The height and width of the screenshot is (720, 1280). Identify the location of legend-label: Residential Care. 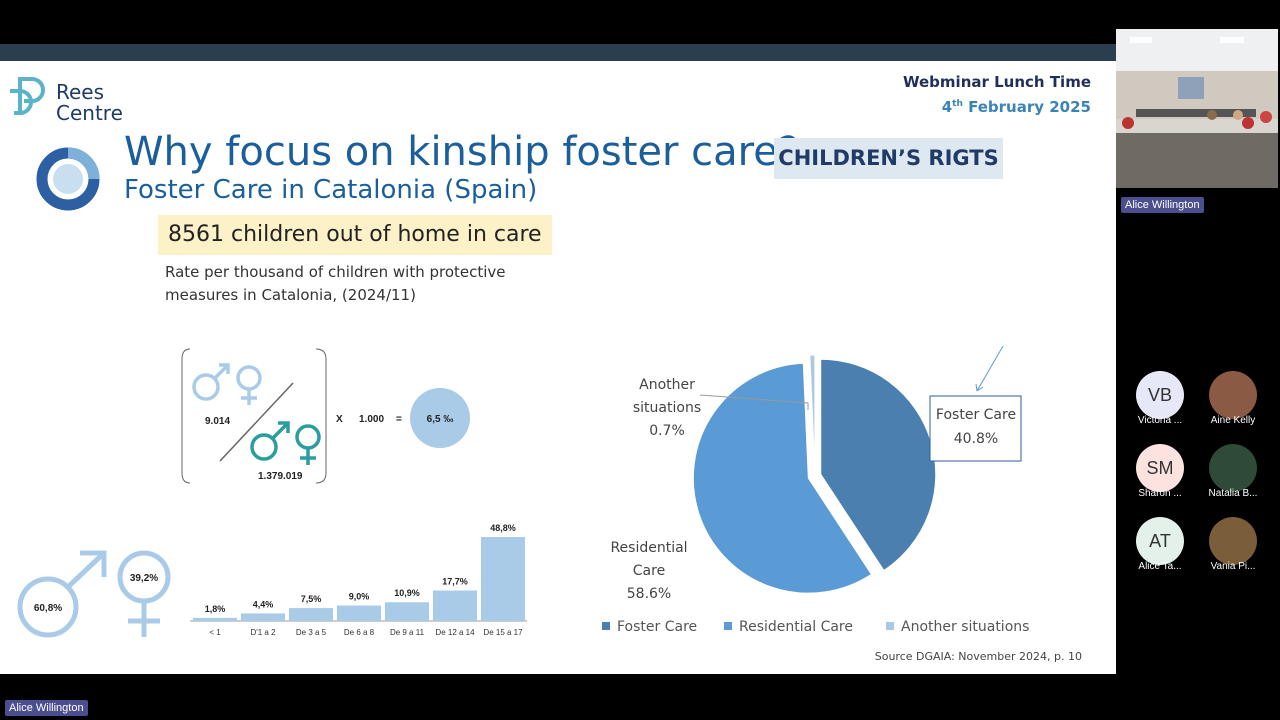
(796, 627).